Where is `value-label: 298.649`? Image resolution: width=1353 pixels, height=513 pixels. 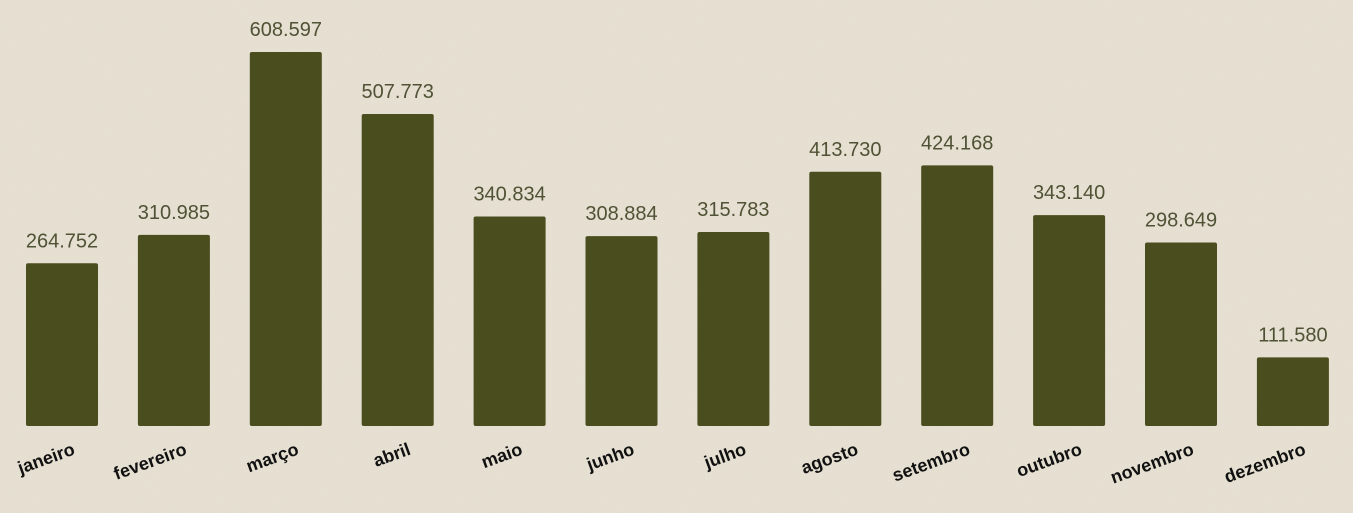
value-label: 298.649 is located at coordinates (1181, 220).